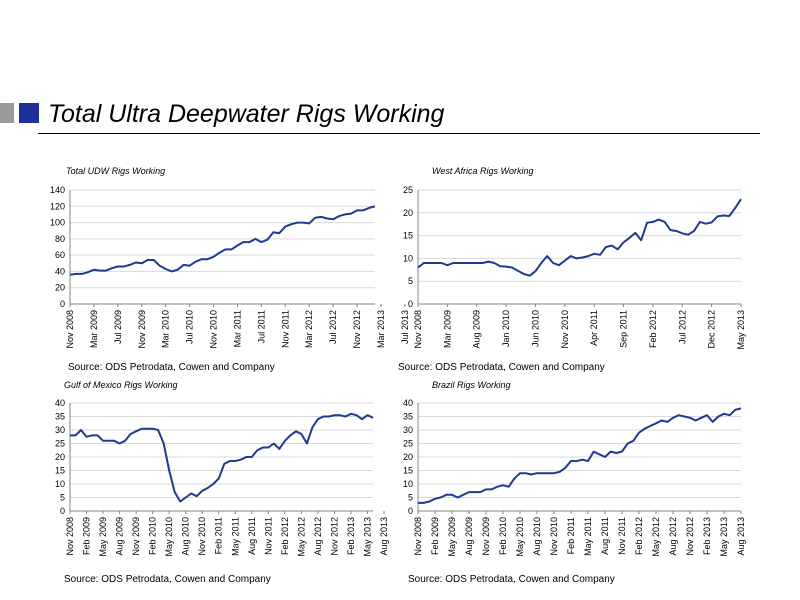 This screenshot has height=600, width=800. I want to click on y-tick-label: 120, so click(57, 206).